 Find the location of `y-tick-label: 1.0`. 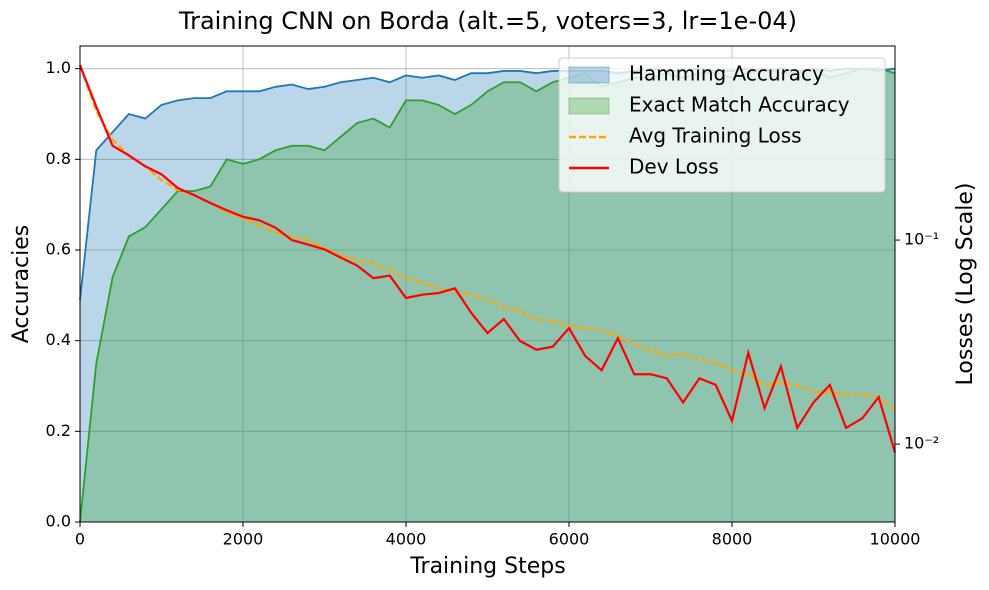

y-tick-label: 1.0 is located at coordinates (58, 67).